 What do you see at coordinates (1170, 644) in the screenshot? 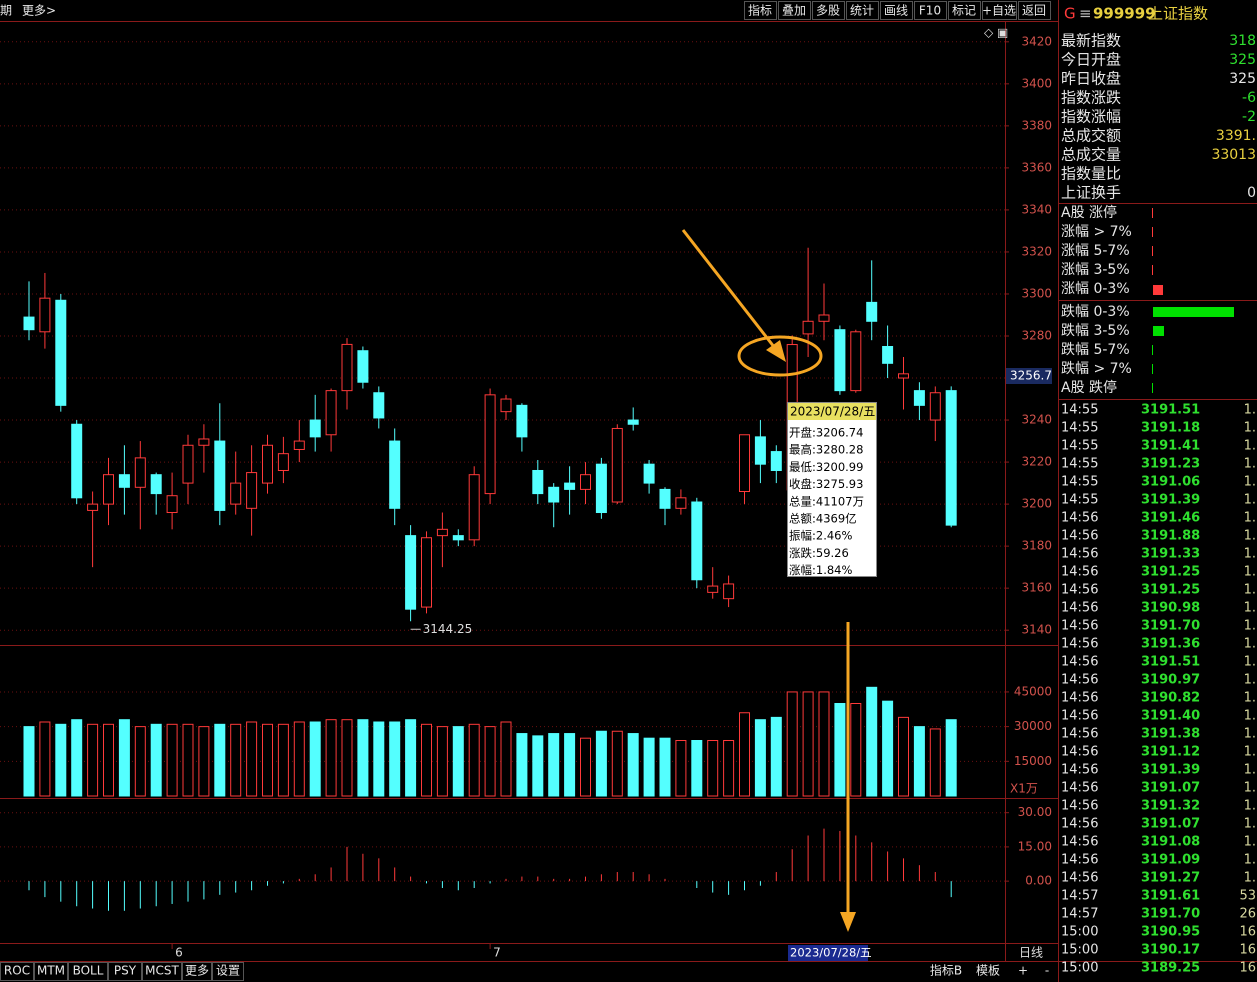
I see `tick-price: 3191.36` at bounding box center [1170, 644].